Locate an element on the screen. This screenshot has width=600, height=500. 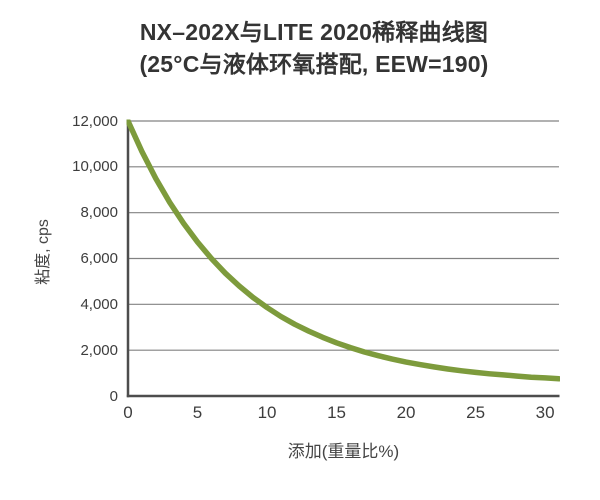
y-axis-tick-label: 12,000 is located at coordinates (95, 121).